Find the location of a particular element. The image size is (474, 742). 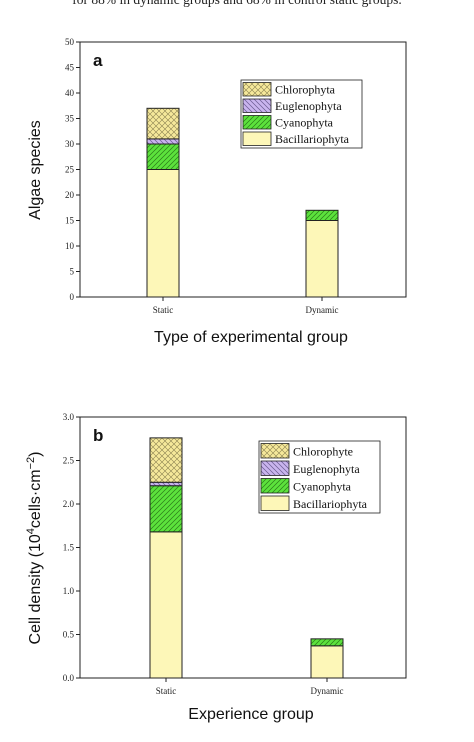

y-tick-label: 5 is located at coordinates (72, 272).